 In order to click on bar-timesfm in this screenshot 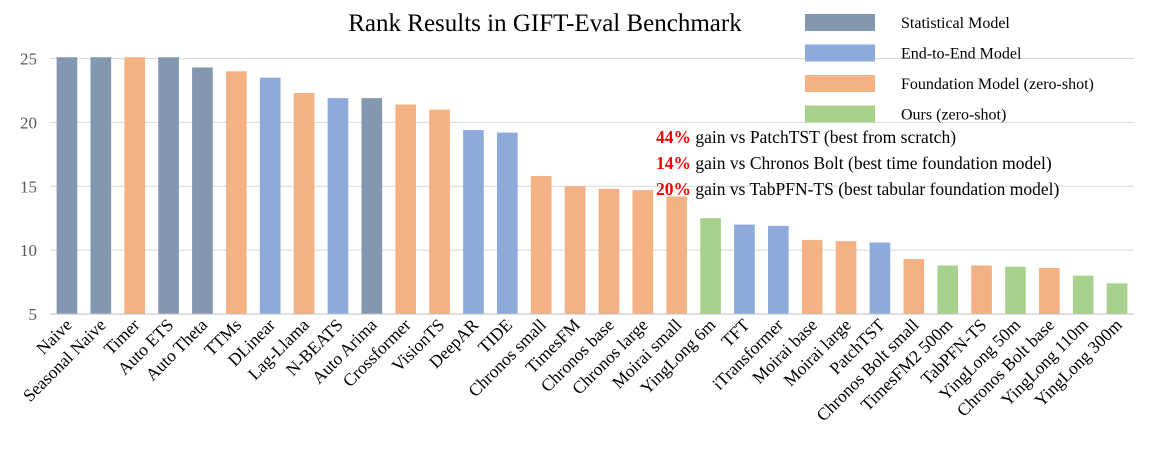, I will do `click(575, 250)`.